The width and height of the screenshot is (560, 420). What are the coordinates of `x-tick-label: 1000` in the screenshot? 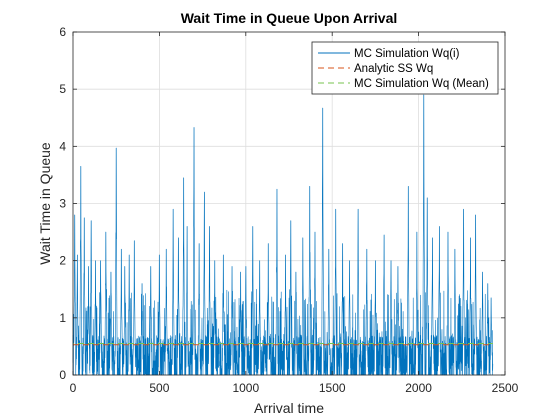 It's located at (245, 388).